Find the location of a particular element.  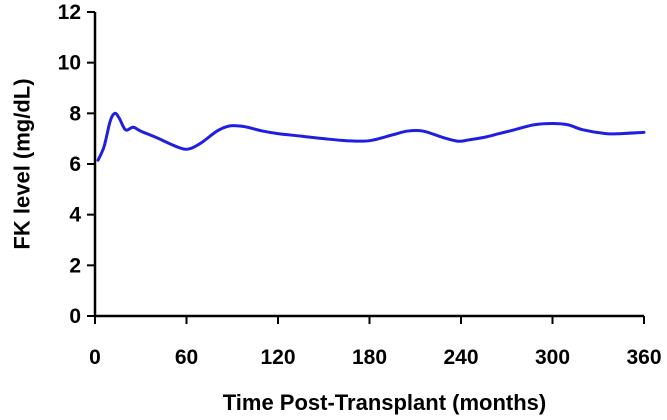

y-axis-title: FK level (mg/dL) is located at coordinates (22, 163).